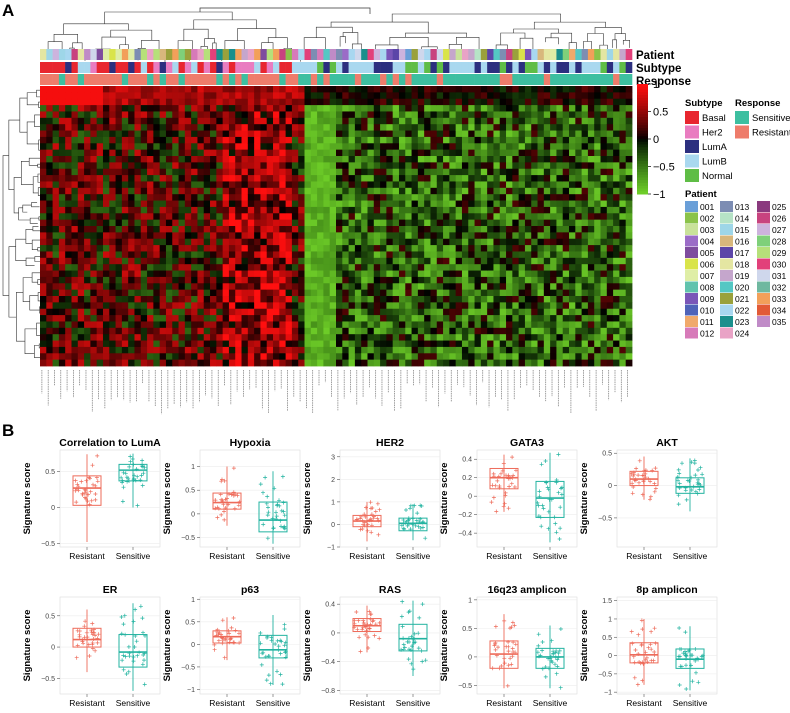  What do you see at coordinates (193, 514) in the screenshot?
I see `y-tick-label: 0` at bounding box center [193, 514].